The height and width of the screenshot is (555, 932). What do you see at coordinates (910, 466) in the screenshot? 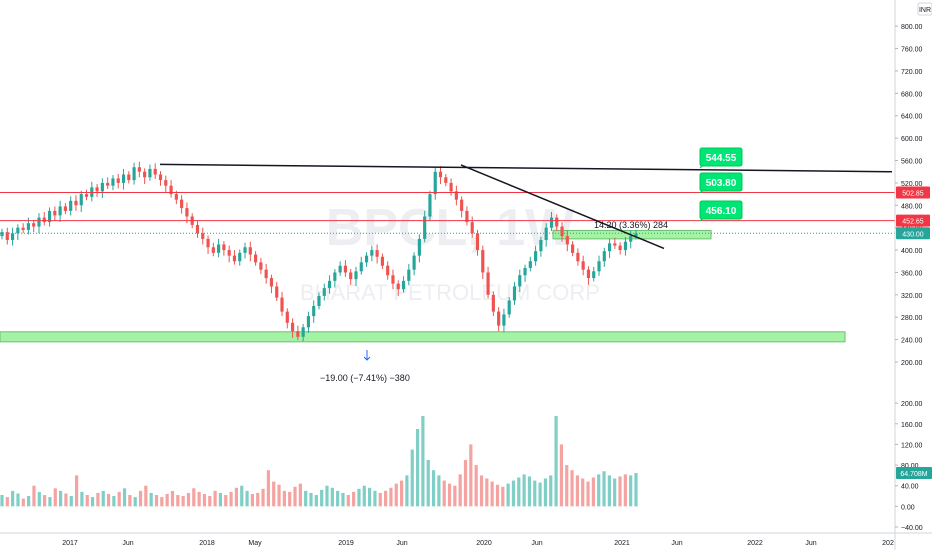
I see `volume-tick-label: 80.00` at bounding box center [910, 466].